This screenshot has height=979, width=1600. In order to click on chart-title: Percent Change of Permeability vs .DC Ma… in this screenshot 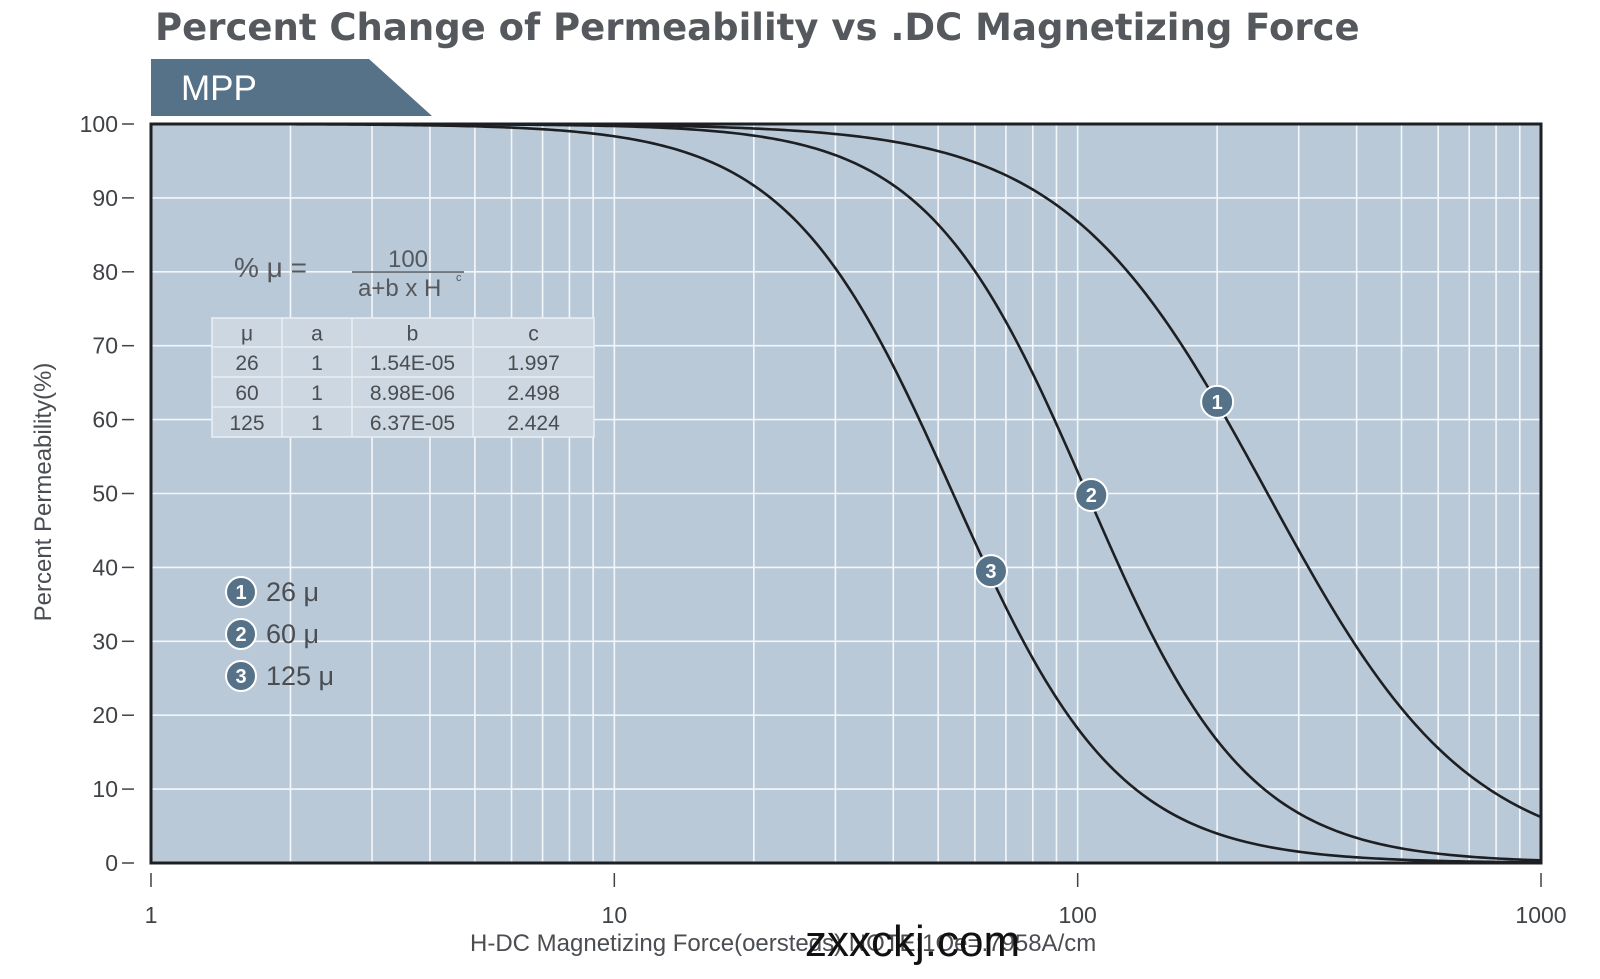, I will do `click(757, 27)`.